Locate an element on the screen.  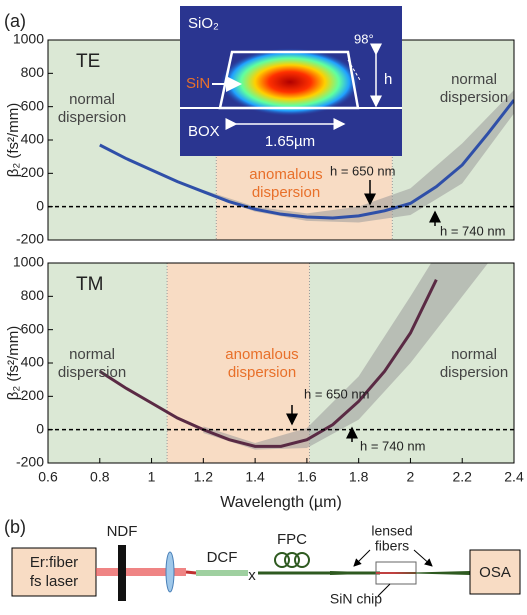
setup-label: lensed is located at coordinates (391, 531).